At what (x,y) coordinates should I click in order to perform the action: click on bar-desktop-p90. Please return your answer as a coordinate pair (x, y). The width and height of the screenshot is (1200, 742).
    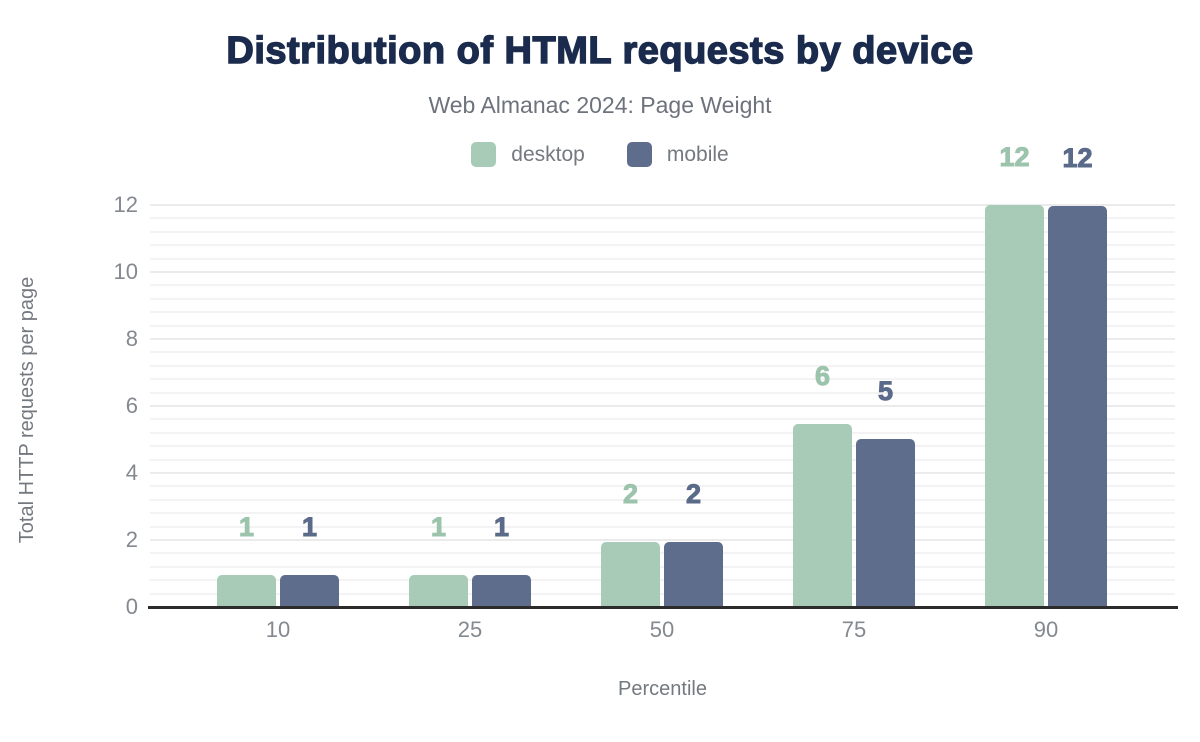
    Looking at the image, I should click on (1014, 405).